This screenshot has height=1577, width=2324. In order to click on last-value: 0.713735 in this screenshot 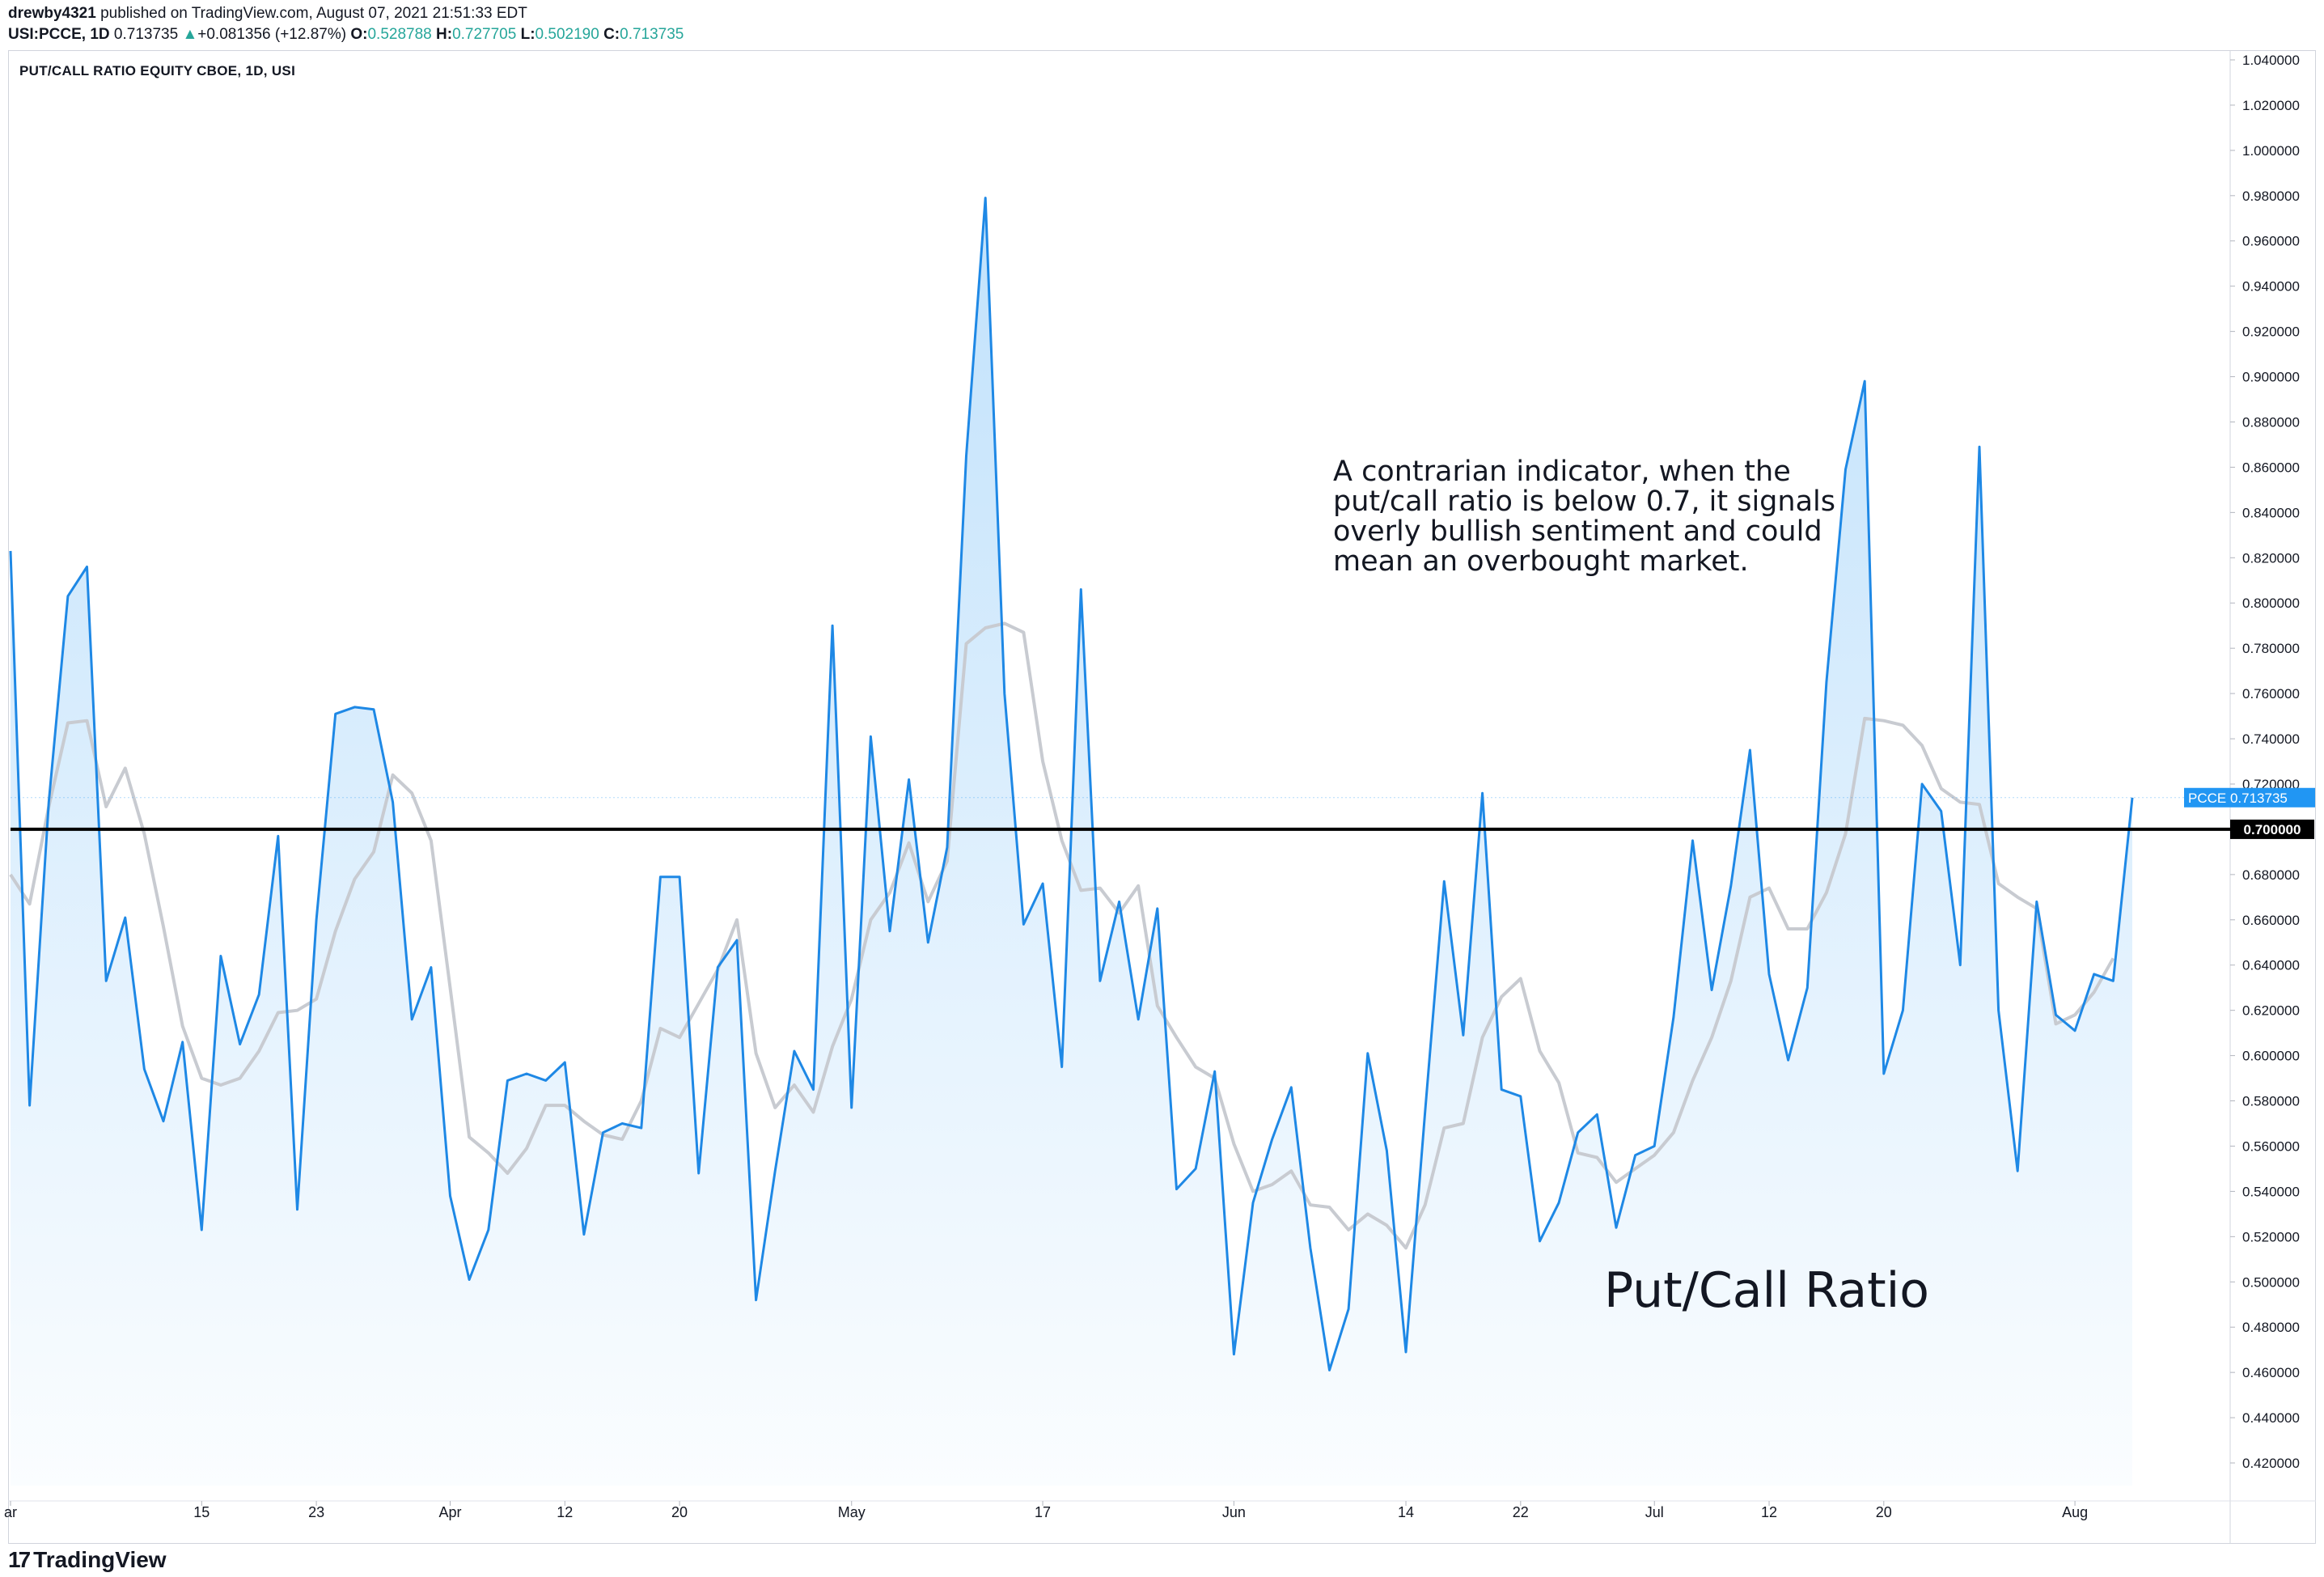, I will do `click(146, 34)`.